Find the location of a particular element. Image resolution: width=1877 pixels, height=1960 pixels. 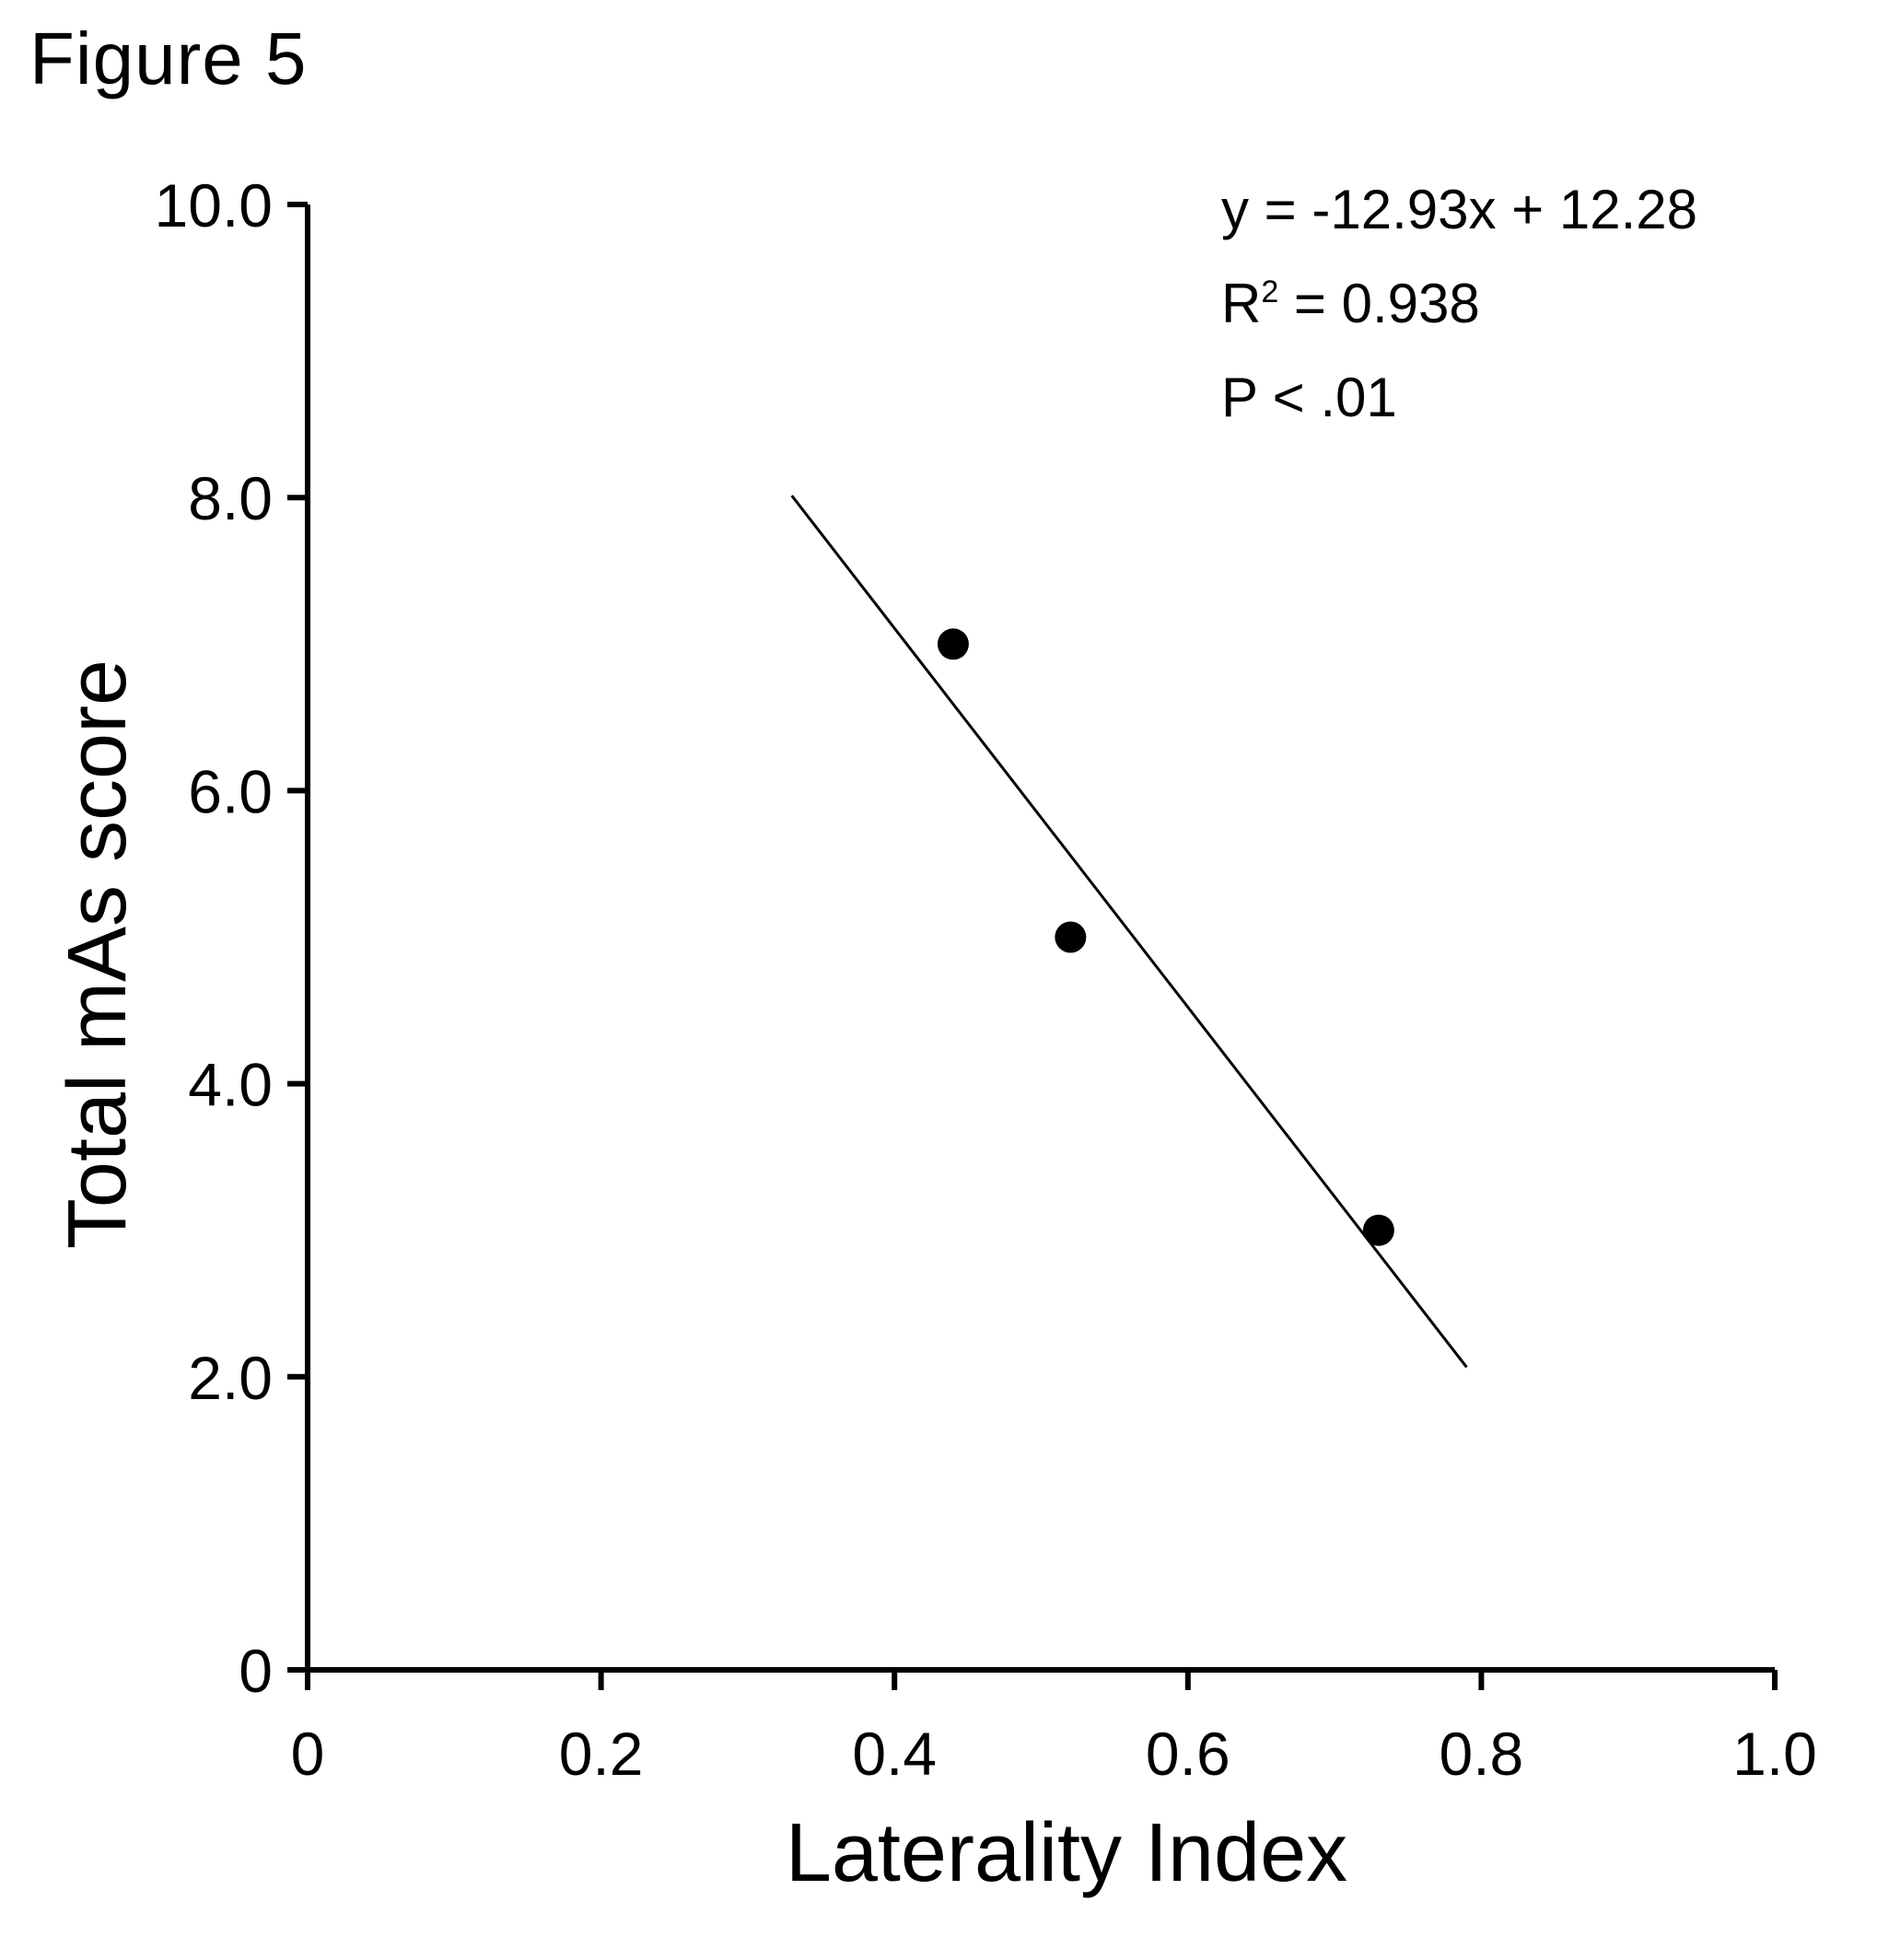

x-tick-label: 0.6 is located at coordinates (1188, 1754).